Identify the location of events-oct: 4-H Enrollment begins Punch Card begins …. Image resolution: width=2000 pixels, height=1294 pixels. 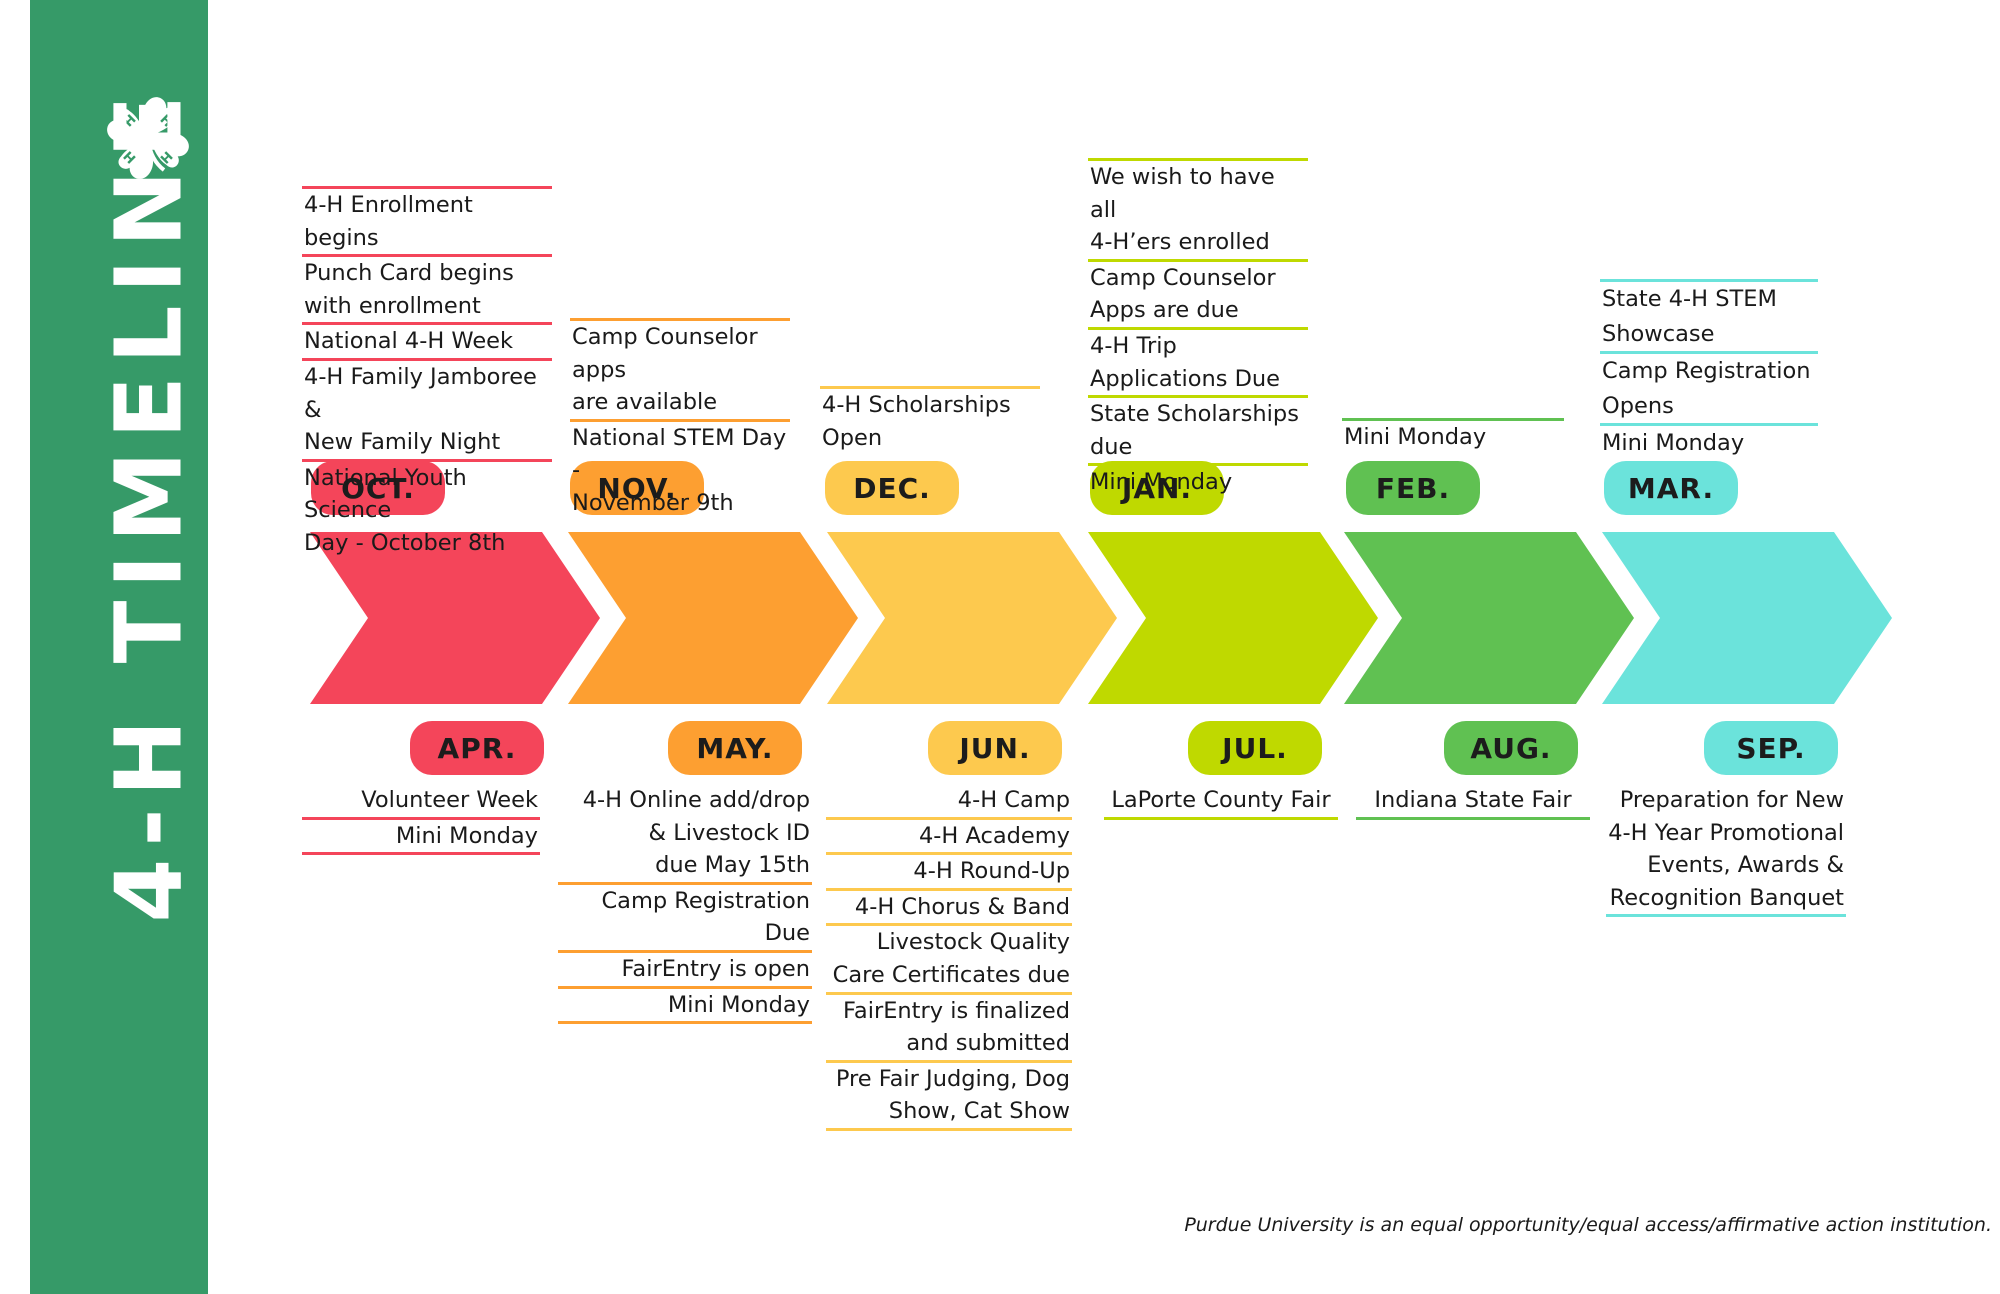
(427, 373).